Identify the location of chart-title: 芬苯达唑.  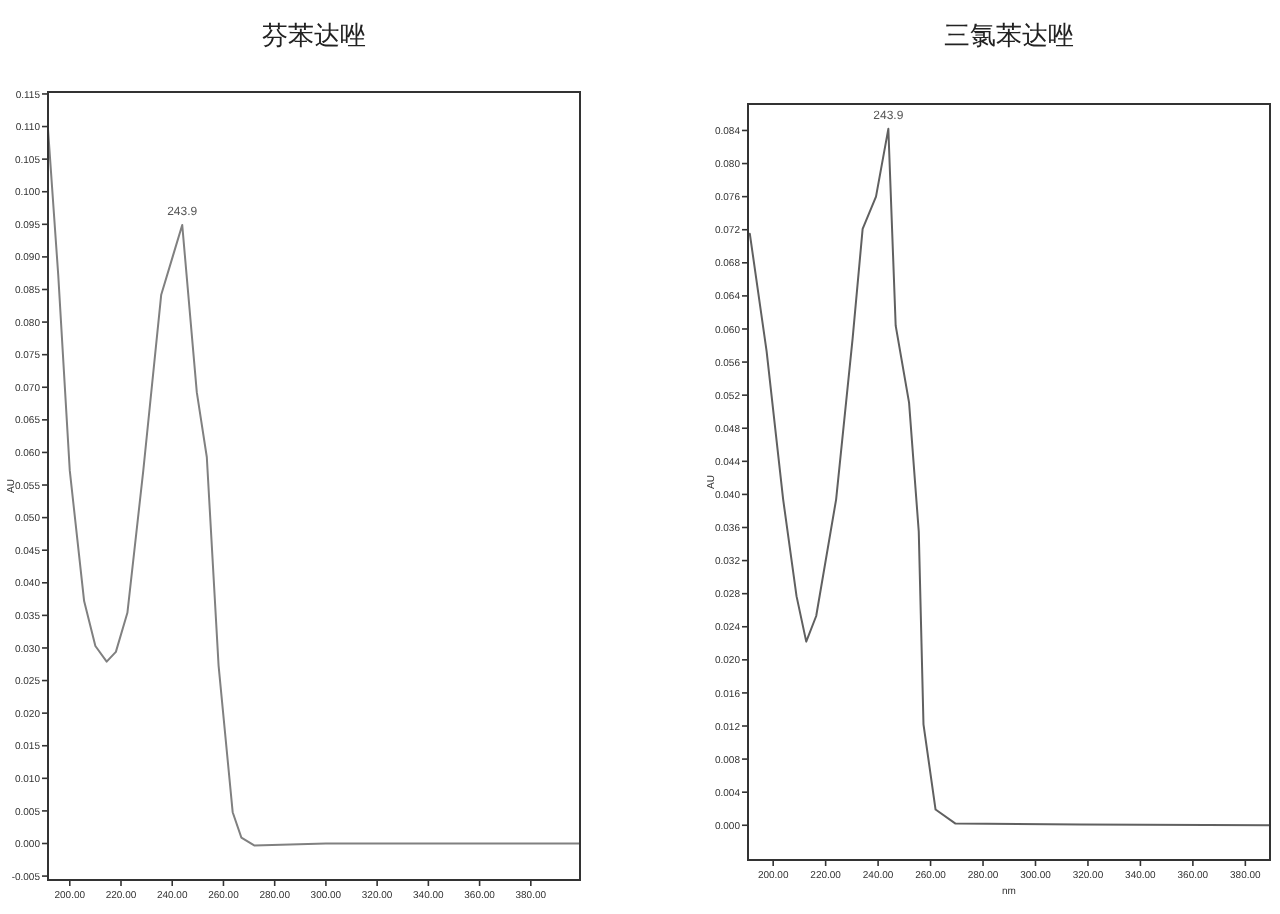
(314, 35).